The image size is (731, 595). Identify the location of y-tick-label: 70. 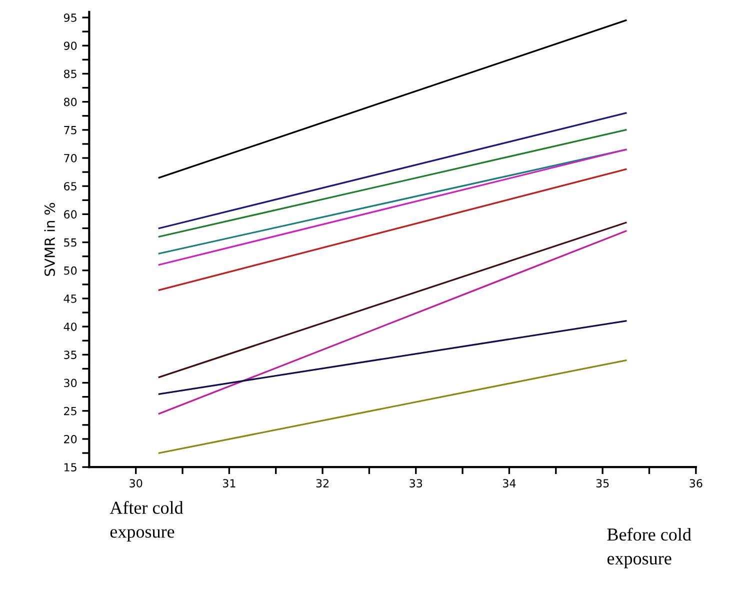
(70, 158).